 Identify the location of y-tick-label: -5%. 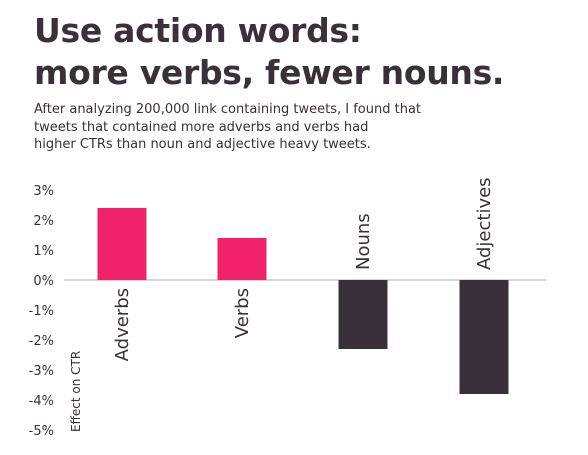
(41, 431).